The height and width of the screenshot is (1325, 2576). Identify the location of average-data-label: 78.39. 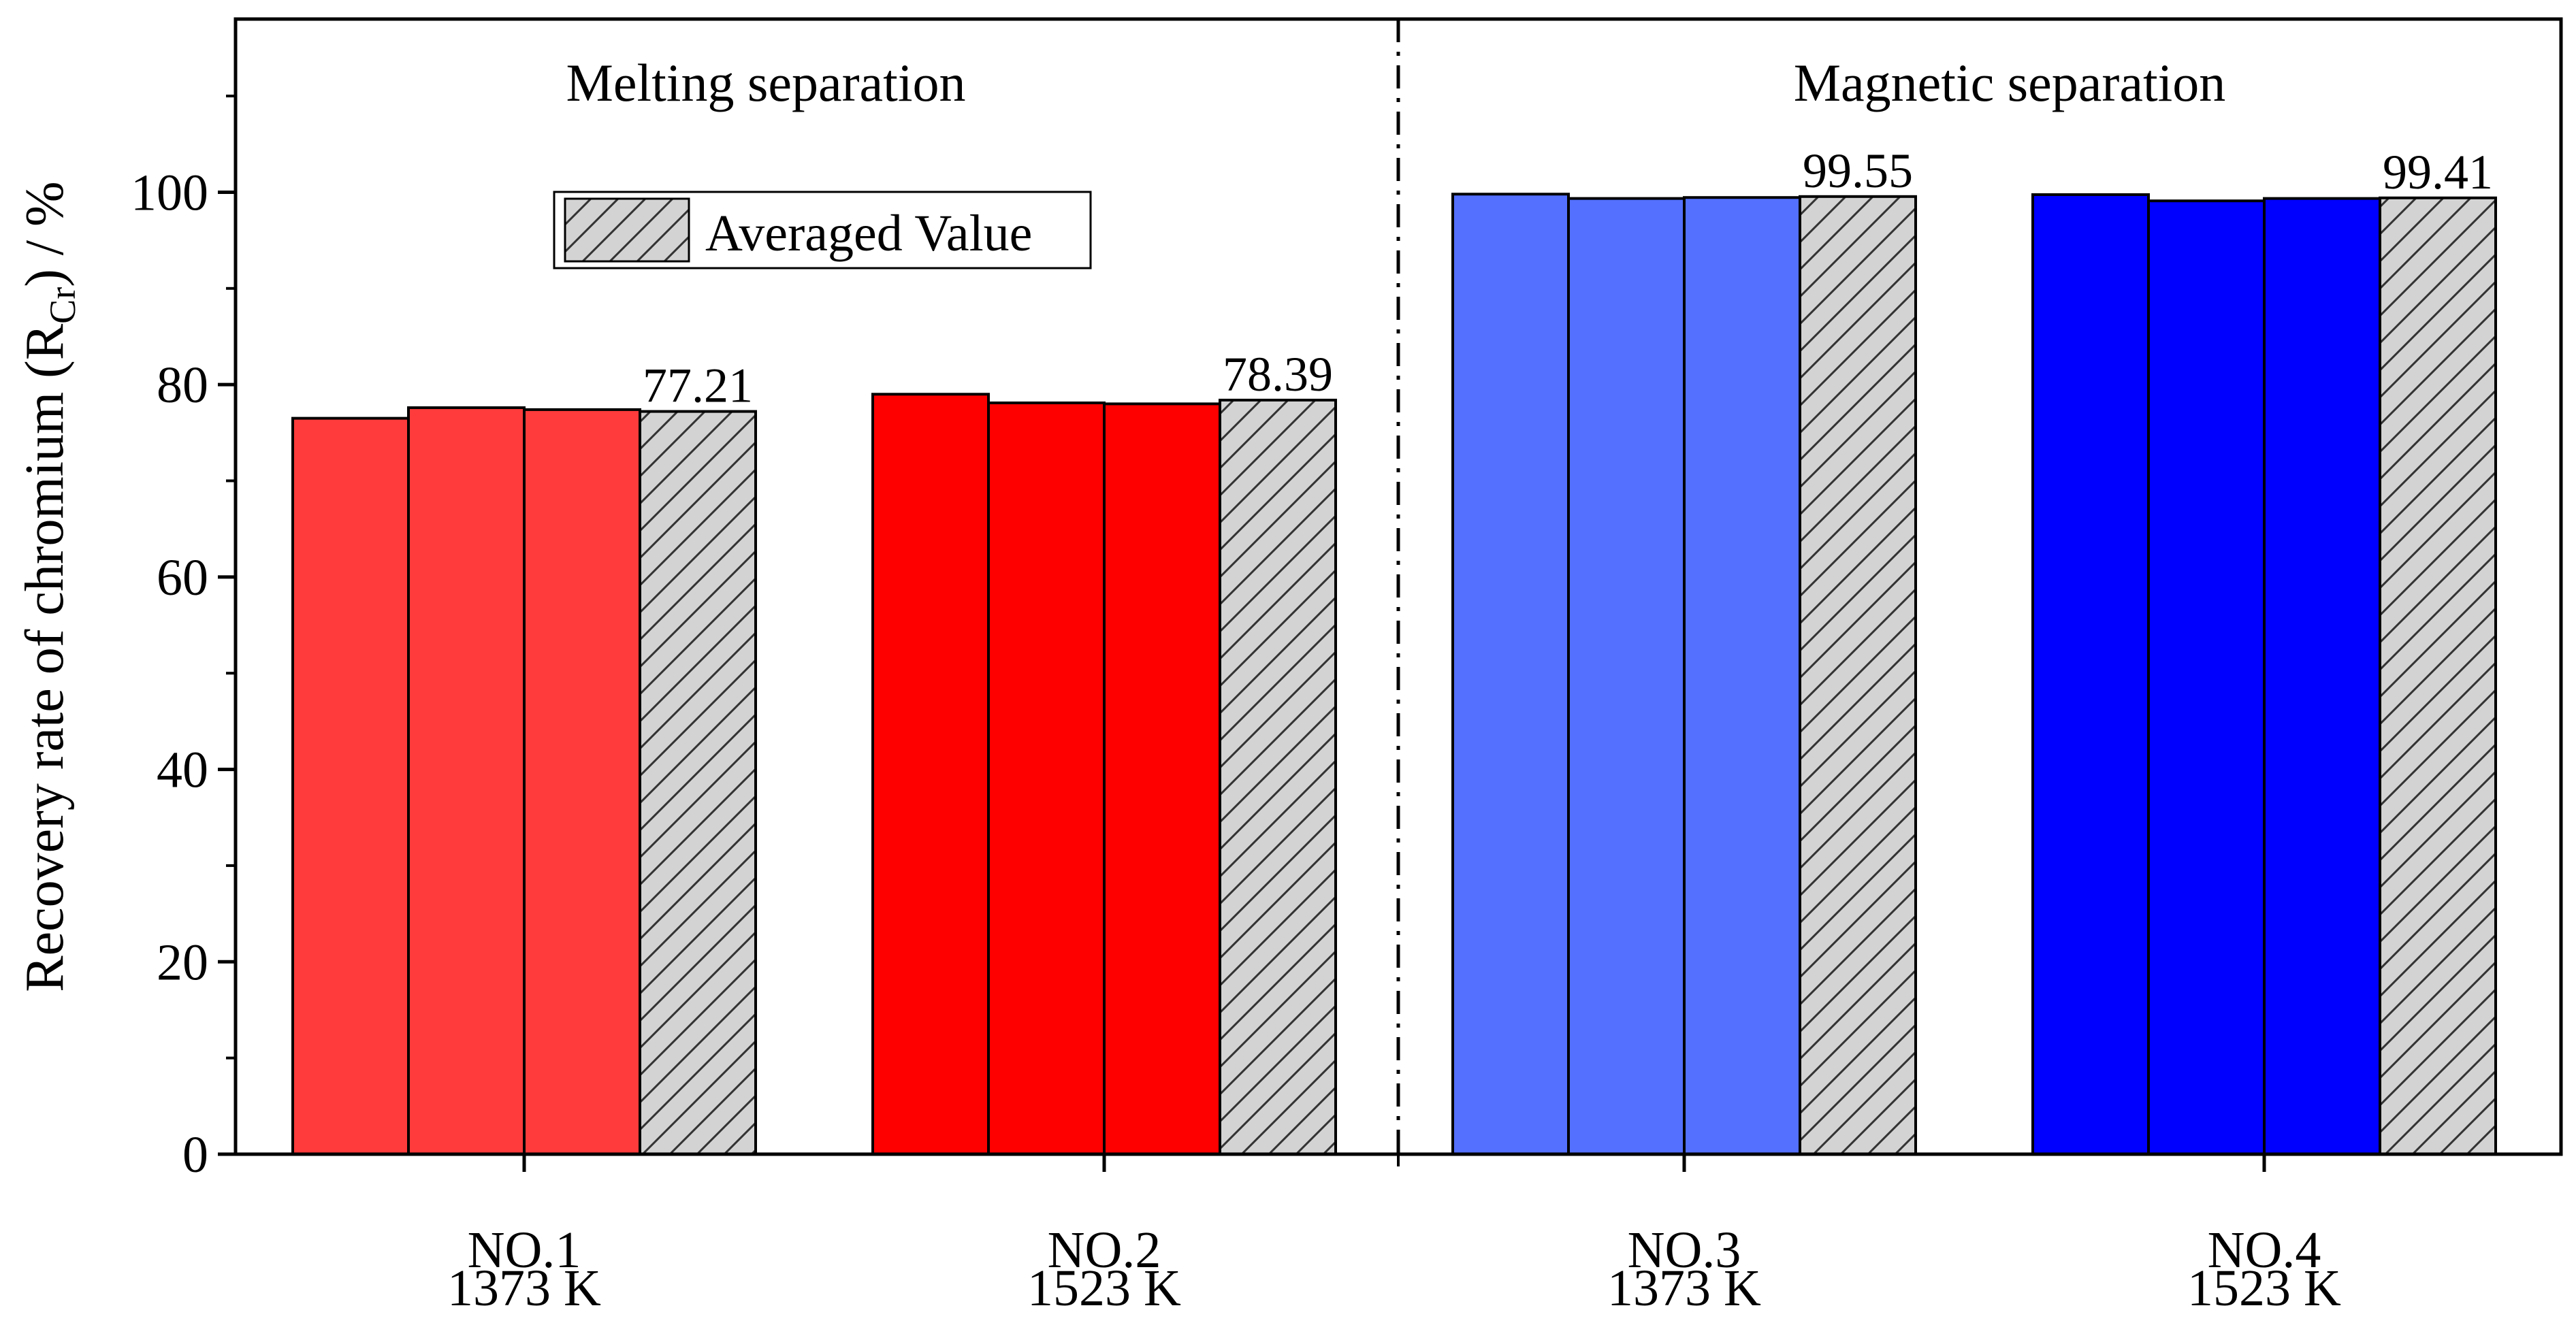
(1278, 375).